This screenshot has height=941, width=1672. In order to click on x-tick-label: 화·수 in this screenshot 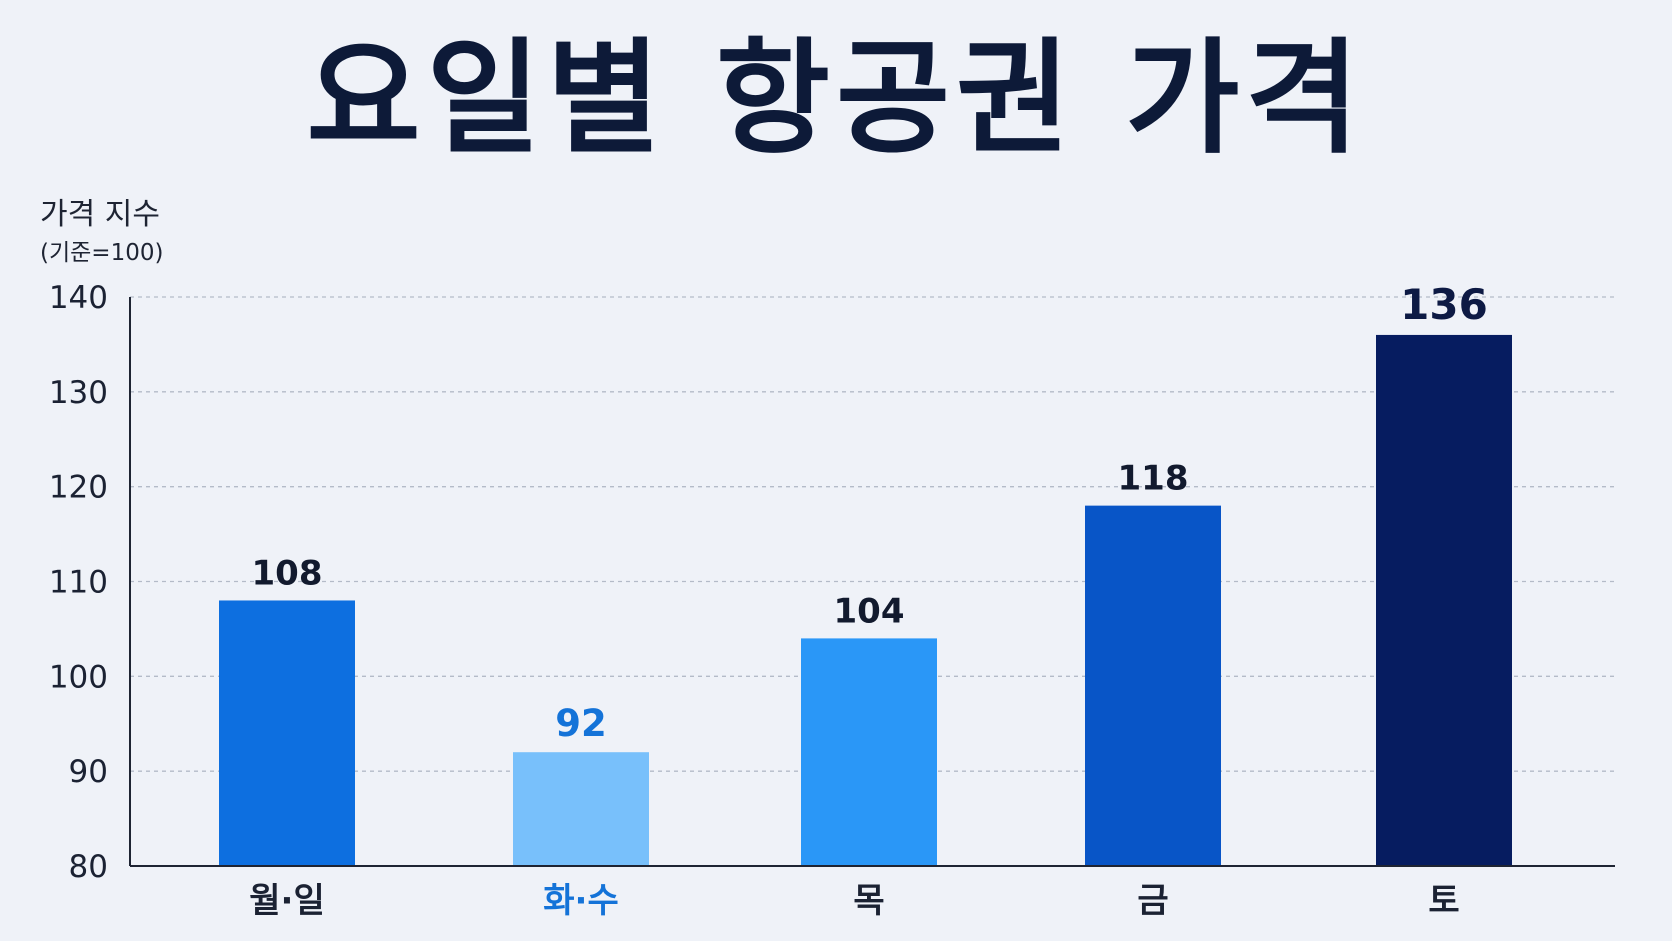, I will do `click(580, 901)`.